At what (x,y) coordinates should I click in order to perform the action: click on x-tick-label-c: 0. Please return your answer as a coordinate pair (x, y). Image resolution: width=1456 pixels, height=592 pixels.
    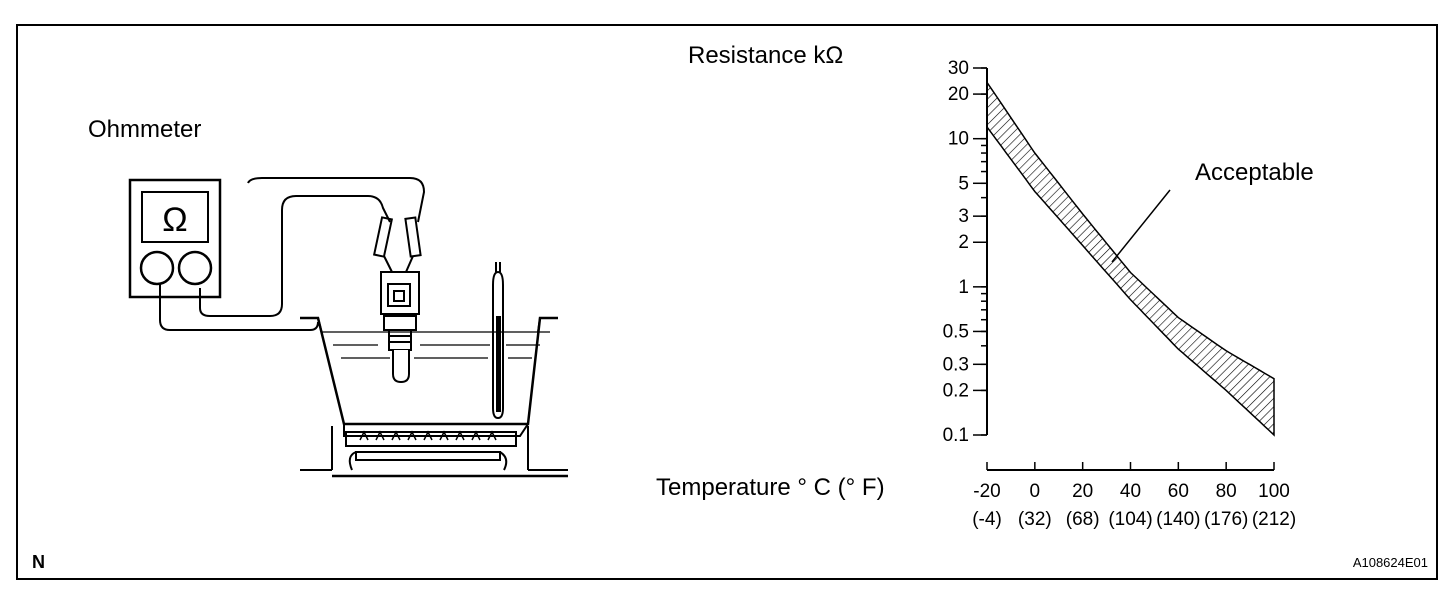
    Looking at the image, I should click on (1035, 491).